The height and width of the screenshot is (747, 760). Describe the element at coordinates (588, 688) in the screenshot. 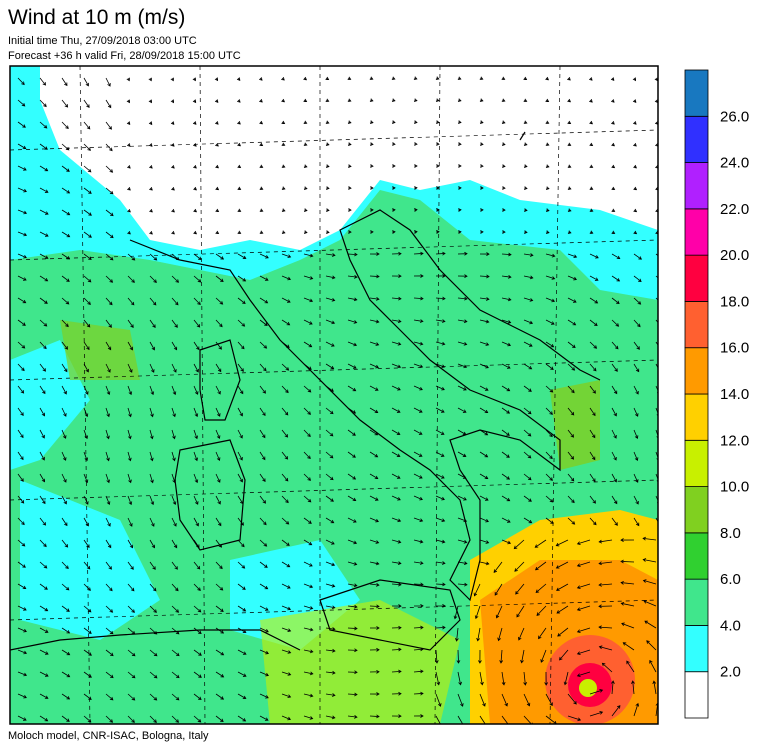

I see `cyclone-eye` at that location.